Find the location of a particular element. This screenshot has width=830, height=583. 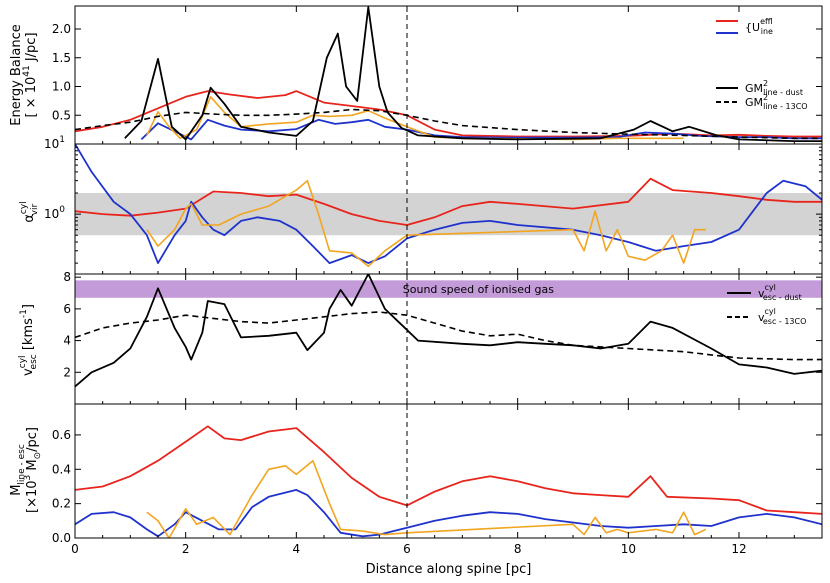

ytick-label: 0.5 is located at coordinates (61, 115).